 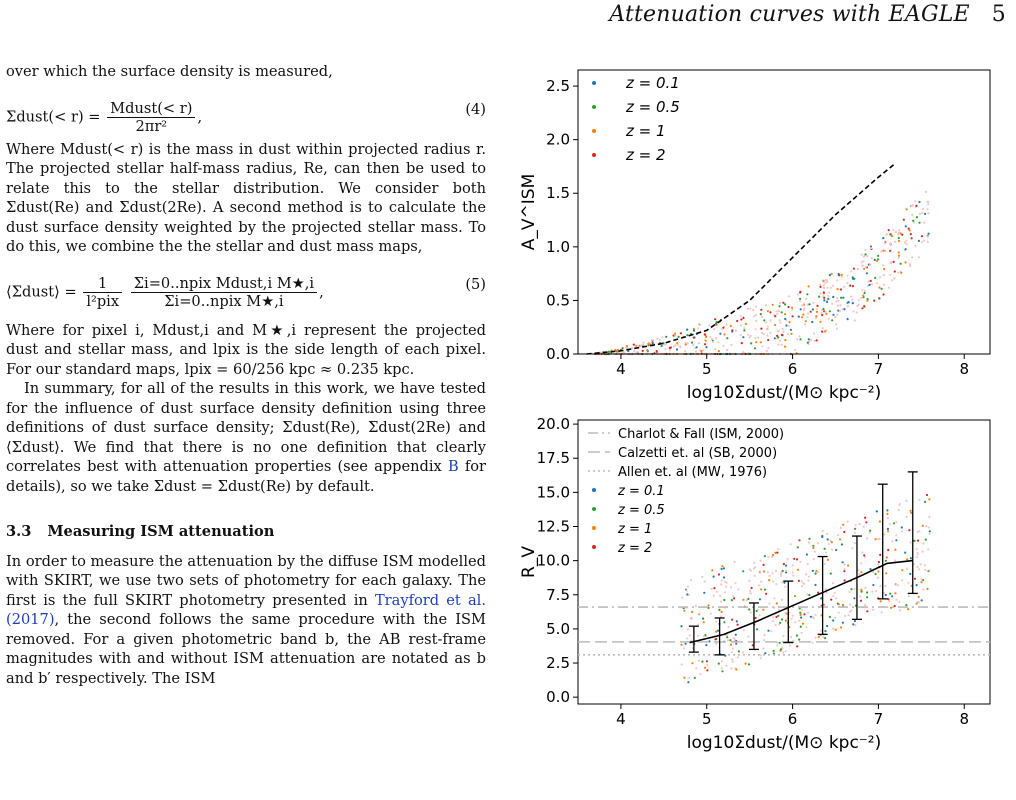 I want to click on section-number: 3.3, so click(x=19, y=531).